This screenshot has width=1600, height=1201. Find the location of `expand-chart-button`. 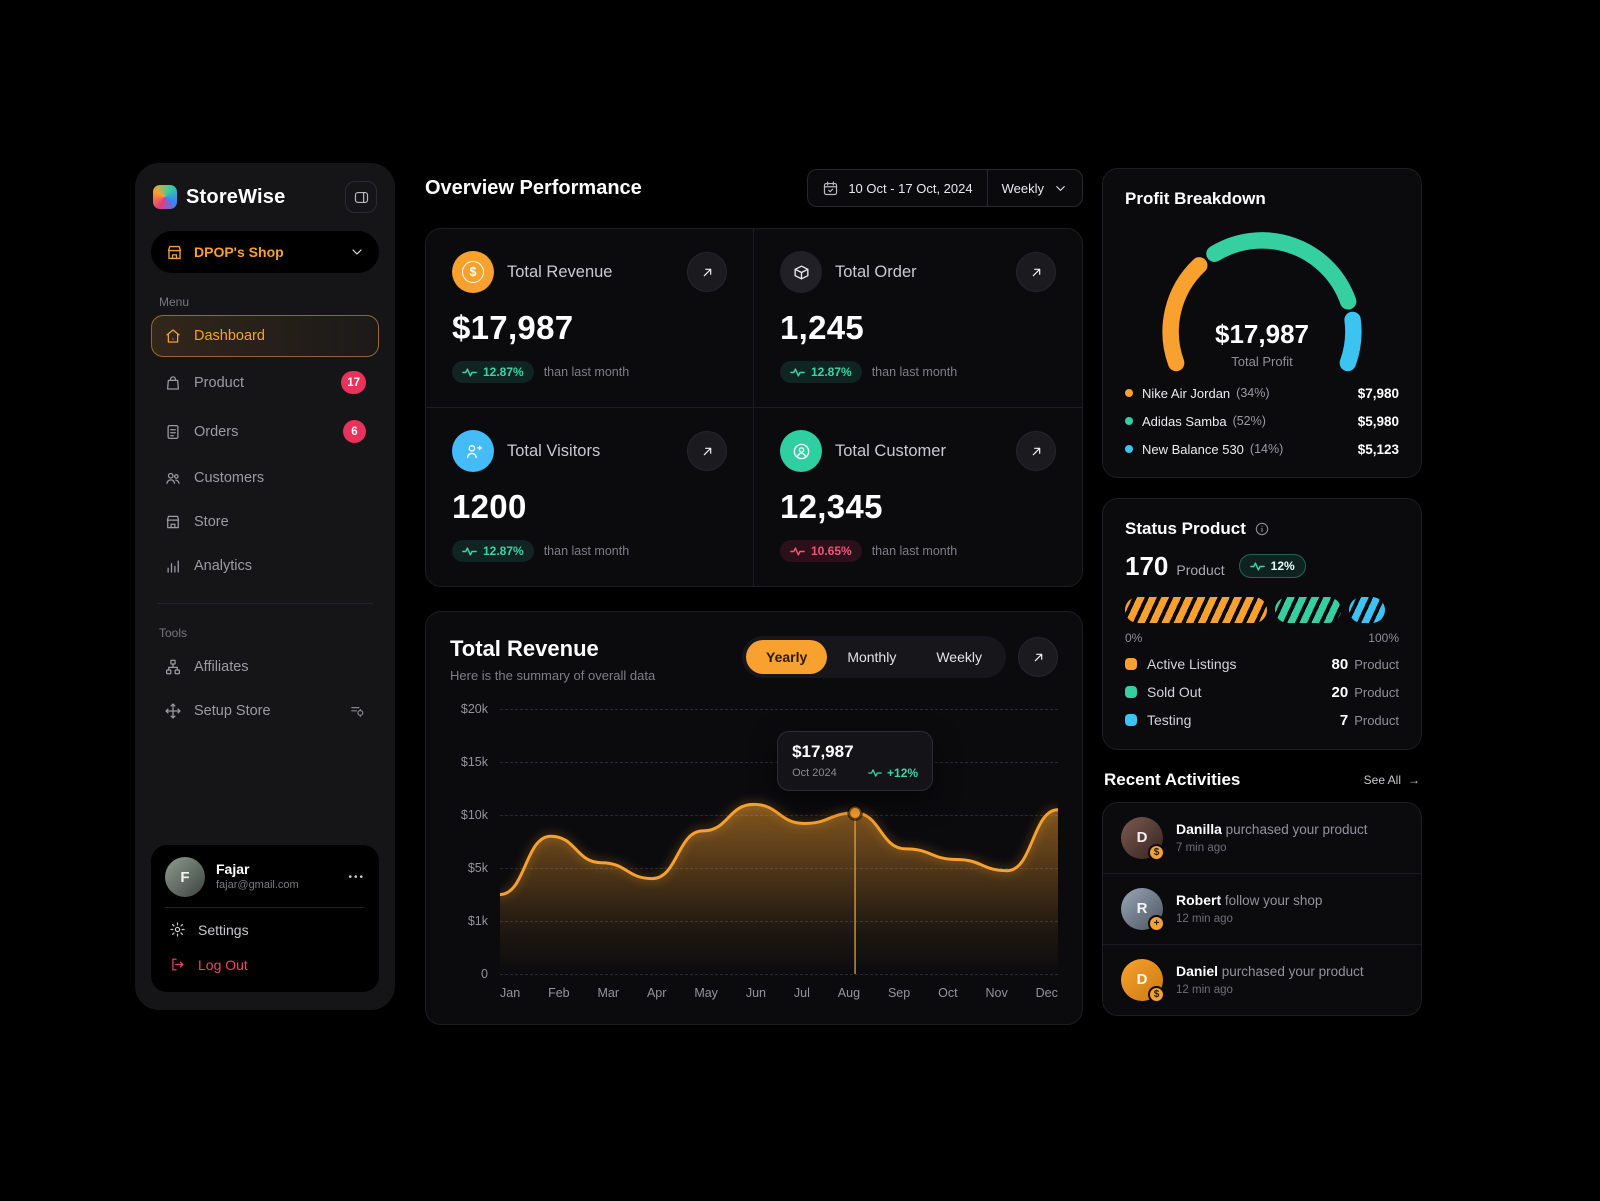

expand-chart-button is located at coordinates (1038, 657).